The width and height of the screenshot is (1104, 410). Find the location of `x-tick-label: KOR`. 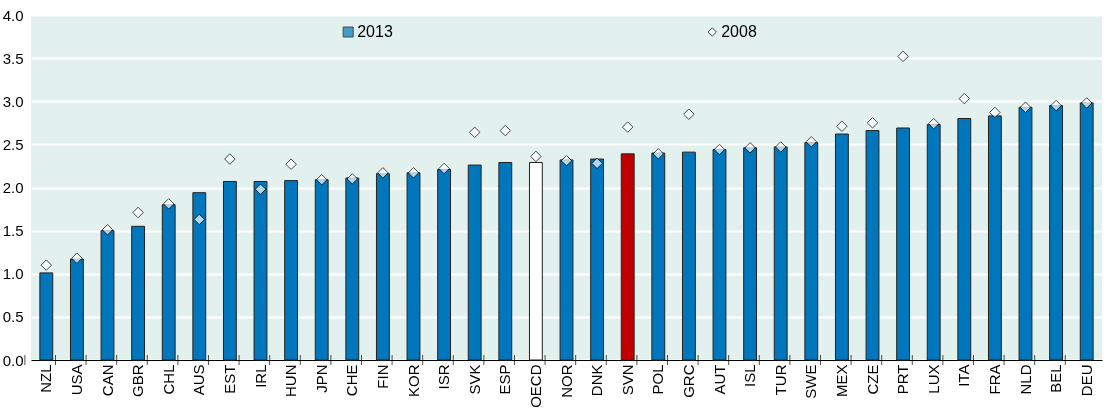

x-tick-label: KOR is located at coordinates (413, 381).